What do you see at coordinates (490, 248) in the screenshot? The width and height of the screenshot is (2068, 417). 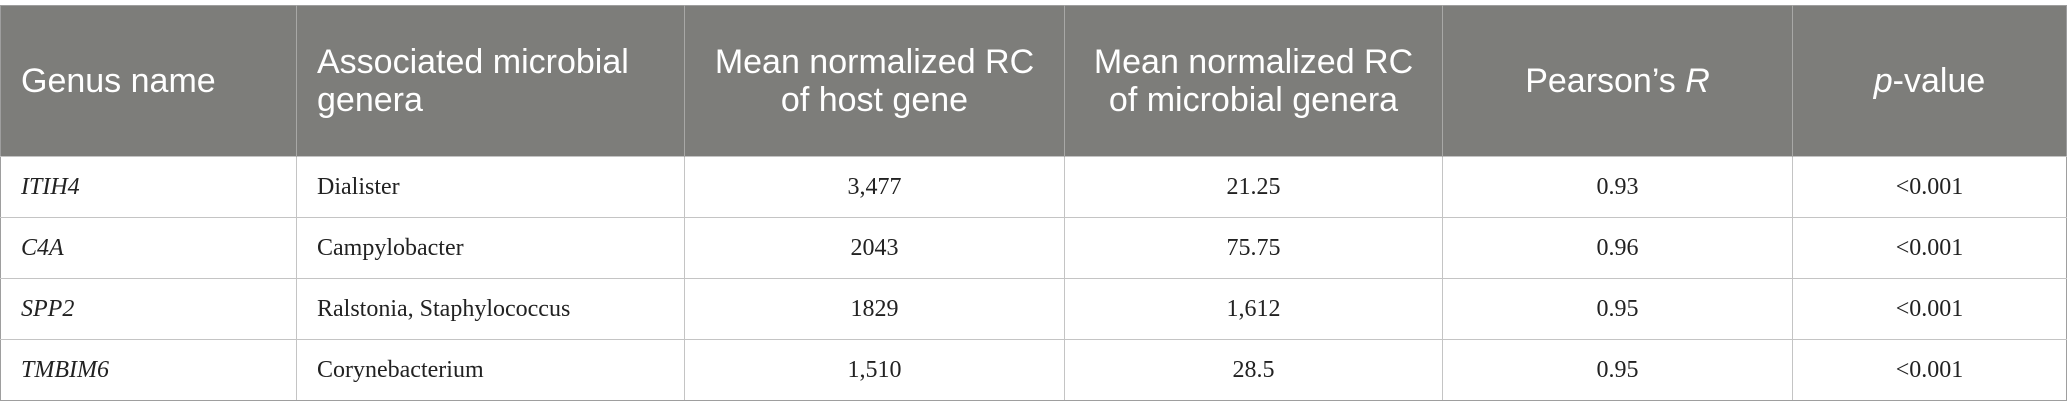 I see `cell-genera: Campylobacter` at bounding box center [490, 248].